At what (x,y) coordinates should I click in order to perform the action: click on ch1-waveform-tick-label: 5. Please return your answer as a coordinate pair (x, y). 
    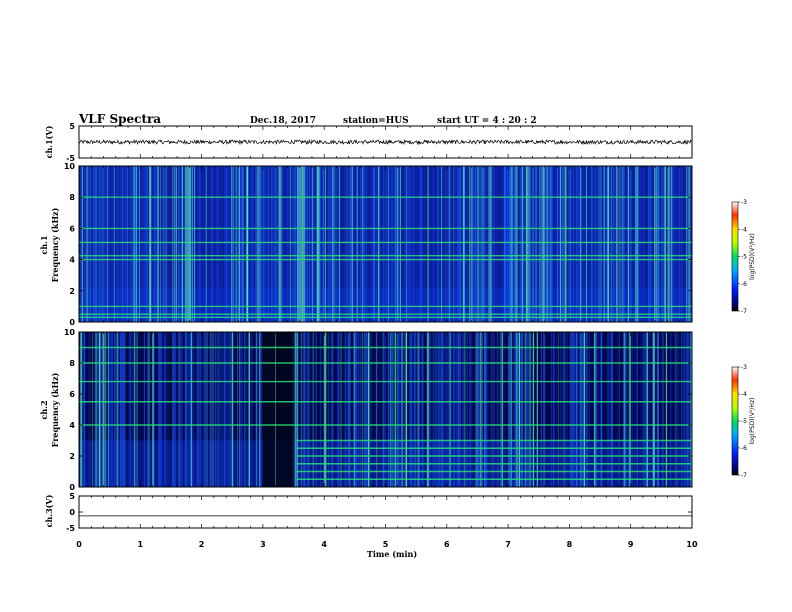
    Looking at the image, I should click on (72, 126).